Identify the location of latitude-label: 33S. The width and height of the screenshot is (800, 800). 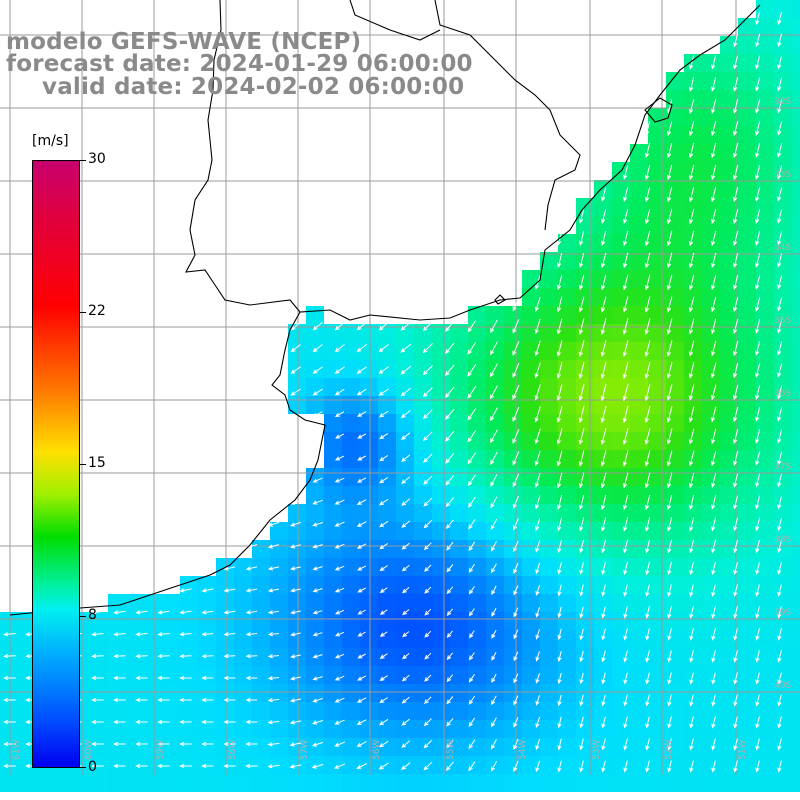
(782, 175).